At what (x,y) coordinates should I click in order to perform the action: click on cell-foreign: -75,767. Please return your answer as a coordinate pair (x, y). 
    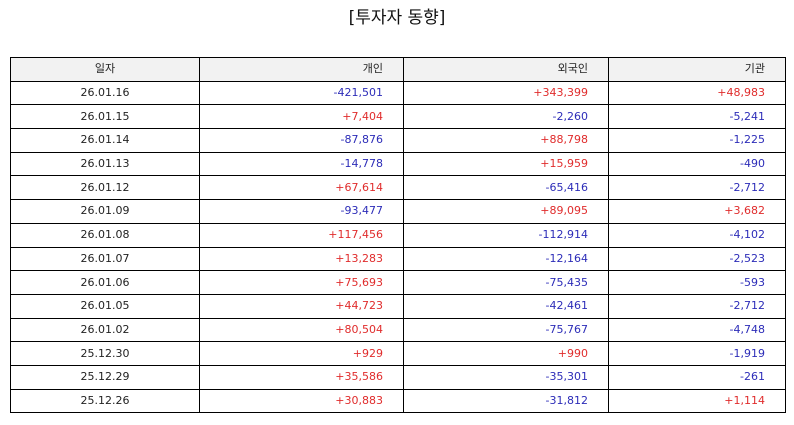
    Looking at the image, I should click on (506, 330).